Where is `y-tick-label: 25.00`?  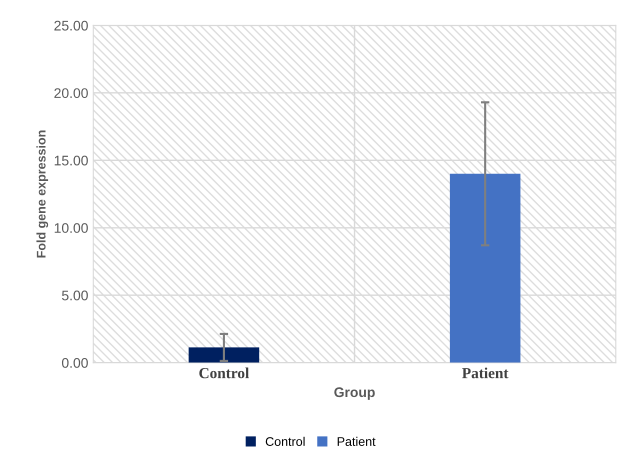
y-tick-label: 25.00 is located at coordinates (71, 25).